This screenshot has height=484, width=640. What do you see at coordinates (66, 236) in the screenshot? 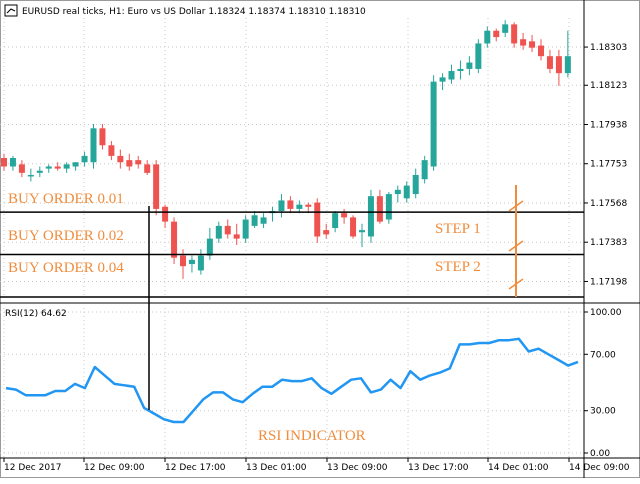
I see `buy-order-2-label: BUY ORDER 0.02` at bounding box center [66, 236].